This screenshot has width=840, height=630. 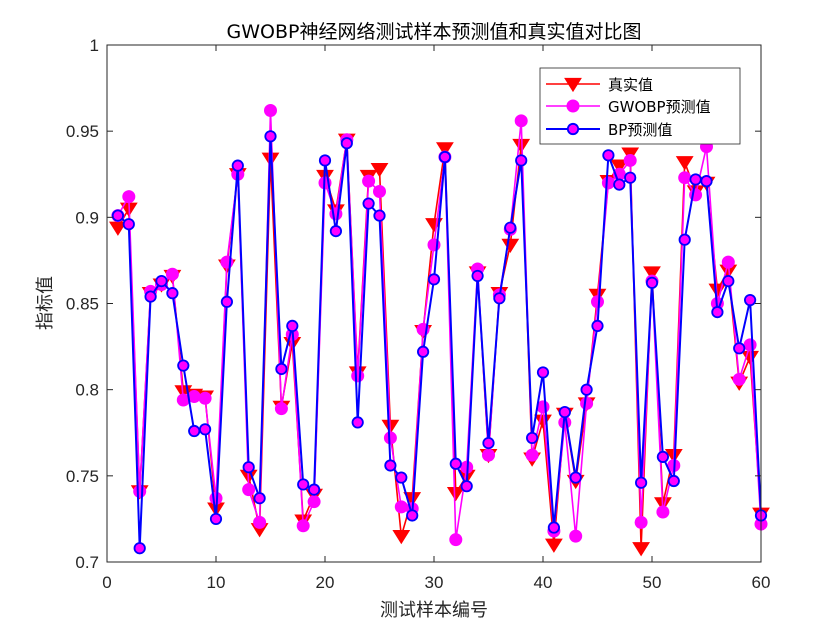 What do you see at coordinates (640, 130) in the screenshot?
I see `bp-pred-legend-label: BP预测值` at bounding box center [640, 130].